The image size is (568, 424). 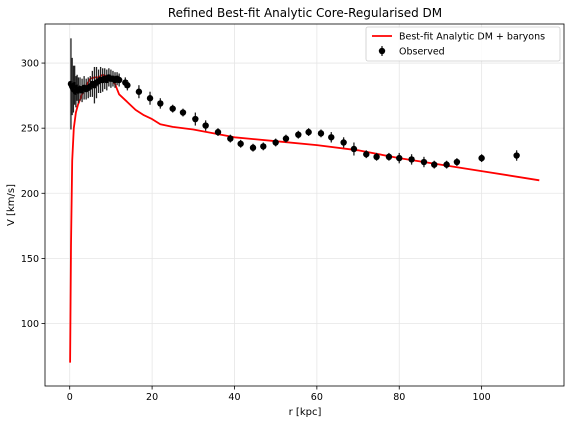 What do you see at coordinates (152, 397) in the screenshot?
I see `x-tick-label: 20` at bounding box center [152, 397].